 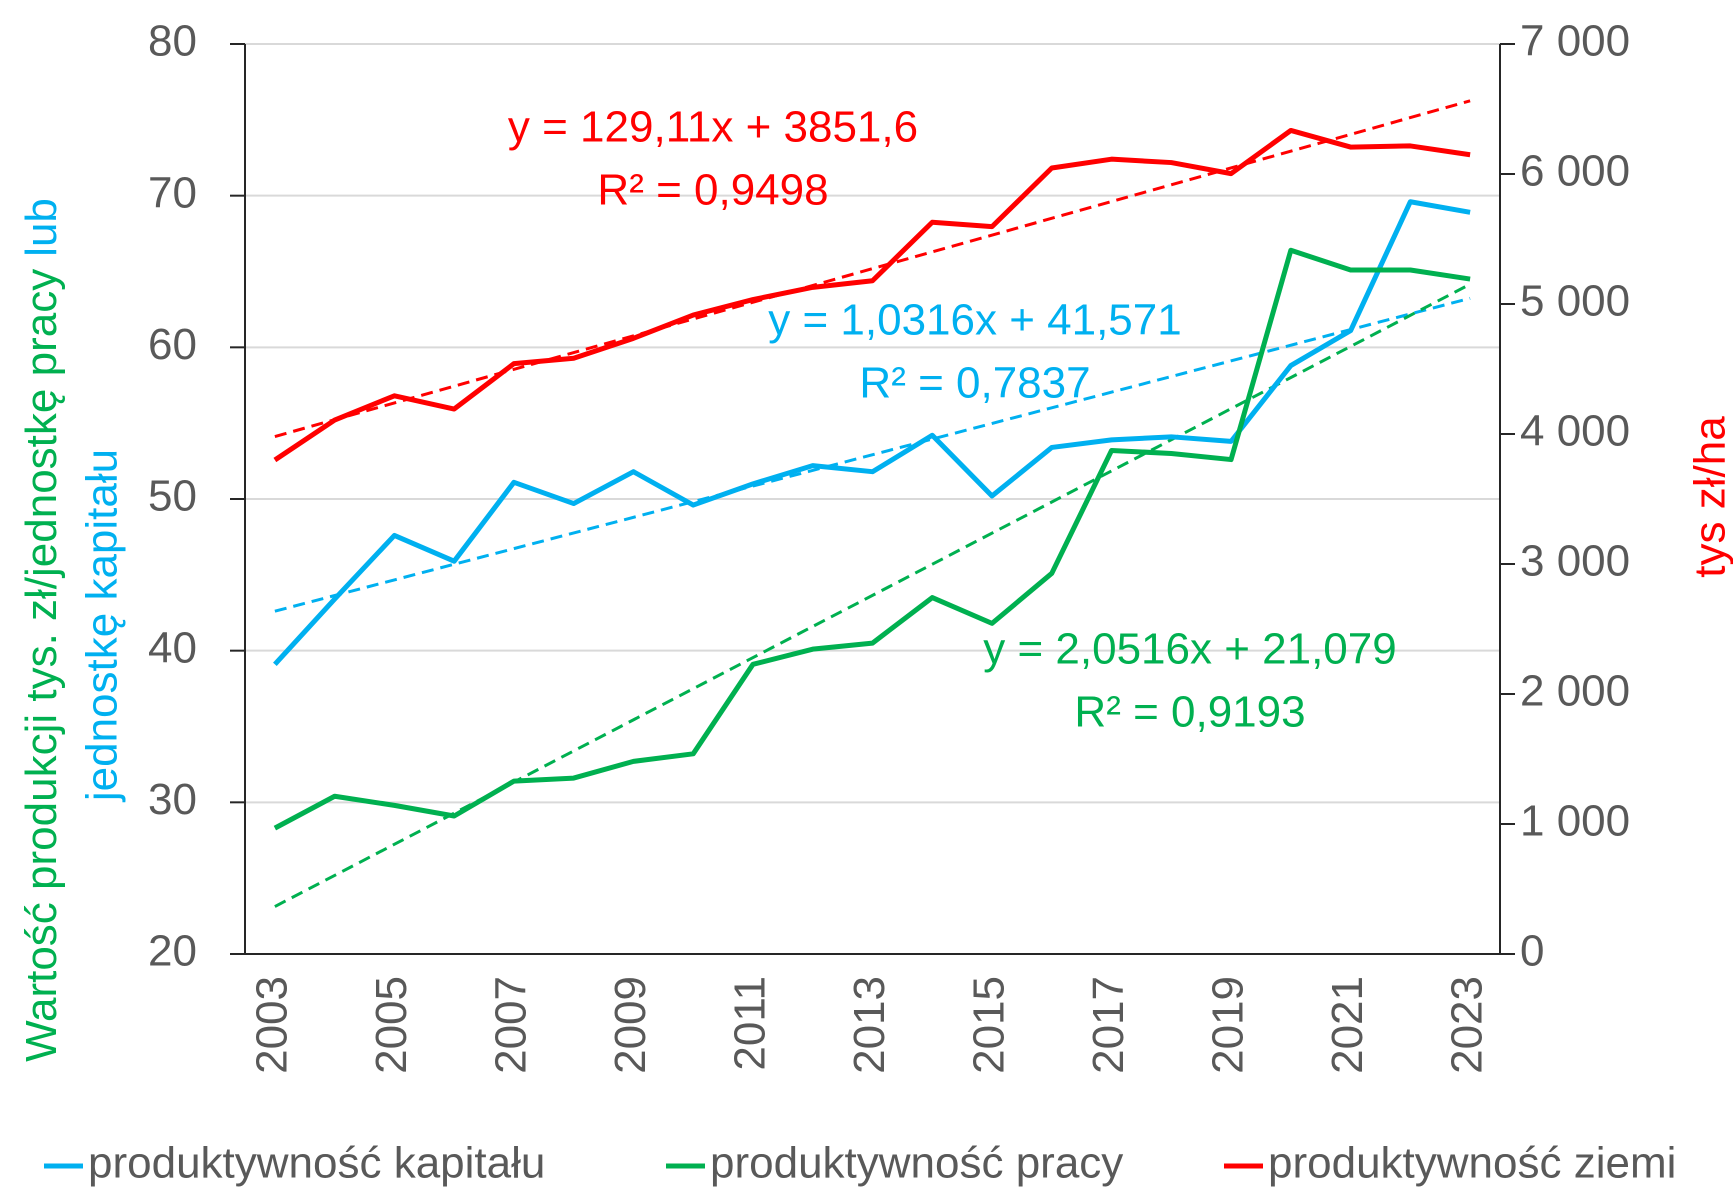 I want to click on y-tick-label: 60, so click(x=172, y=344).